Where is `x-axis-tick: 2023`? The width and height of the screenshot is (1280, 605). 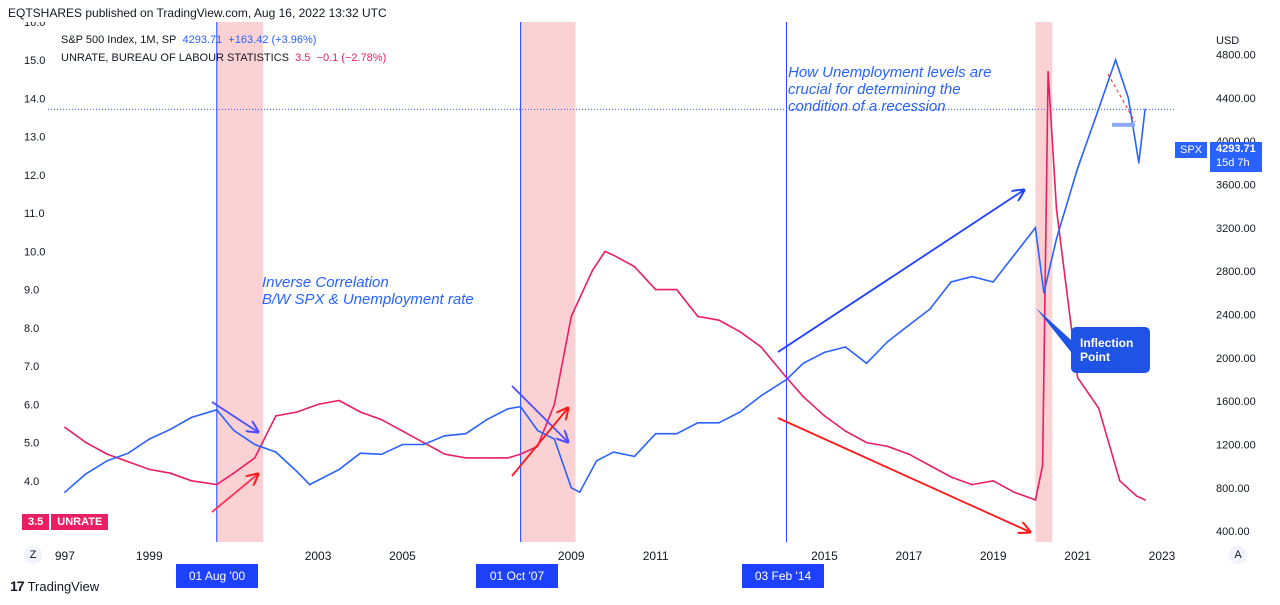 x-axis-tick: 2023 is located at coordinates (1162, 556).